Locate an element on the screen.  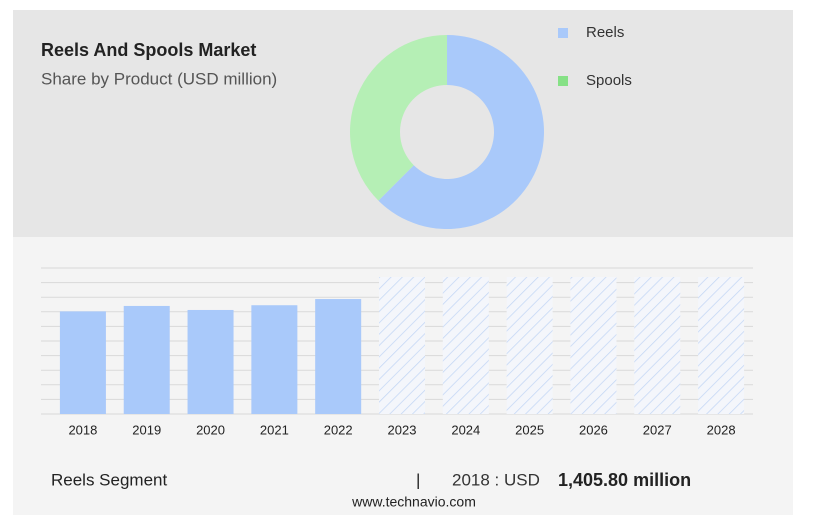
x-tick-label: 2023 is located at coordinates (402, 429).